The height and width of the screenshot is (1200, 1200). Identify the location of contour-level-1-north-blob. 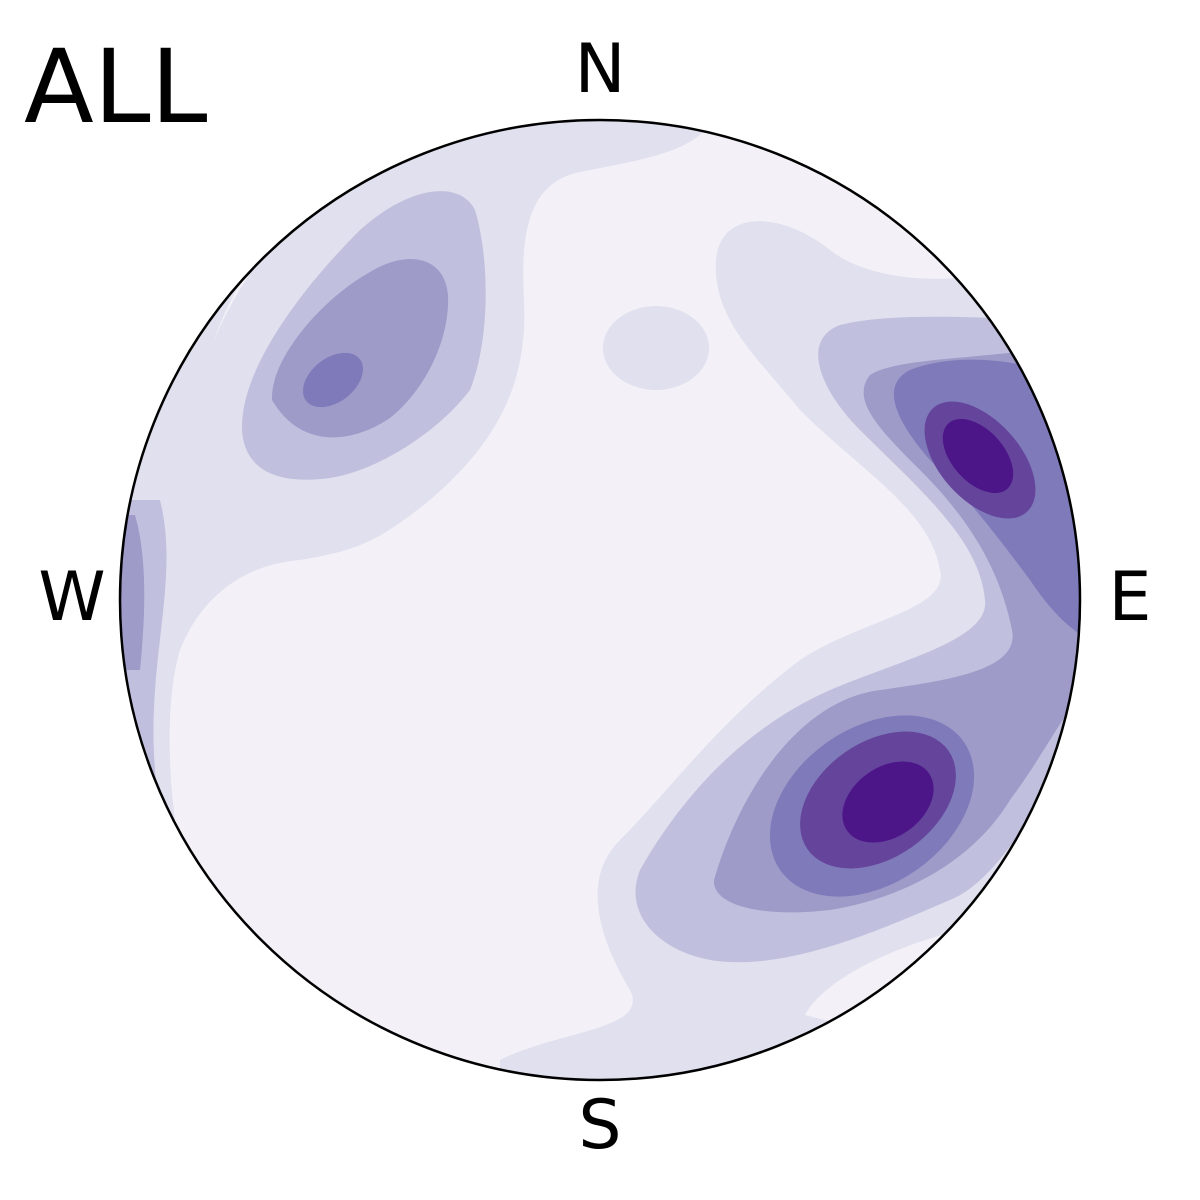
(656, 348).